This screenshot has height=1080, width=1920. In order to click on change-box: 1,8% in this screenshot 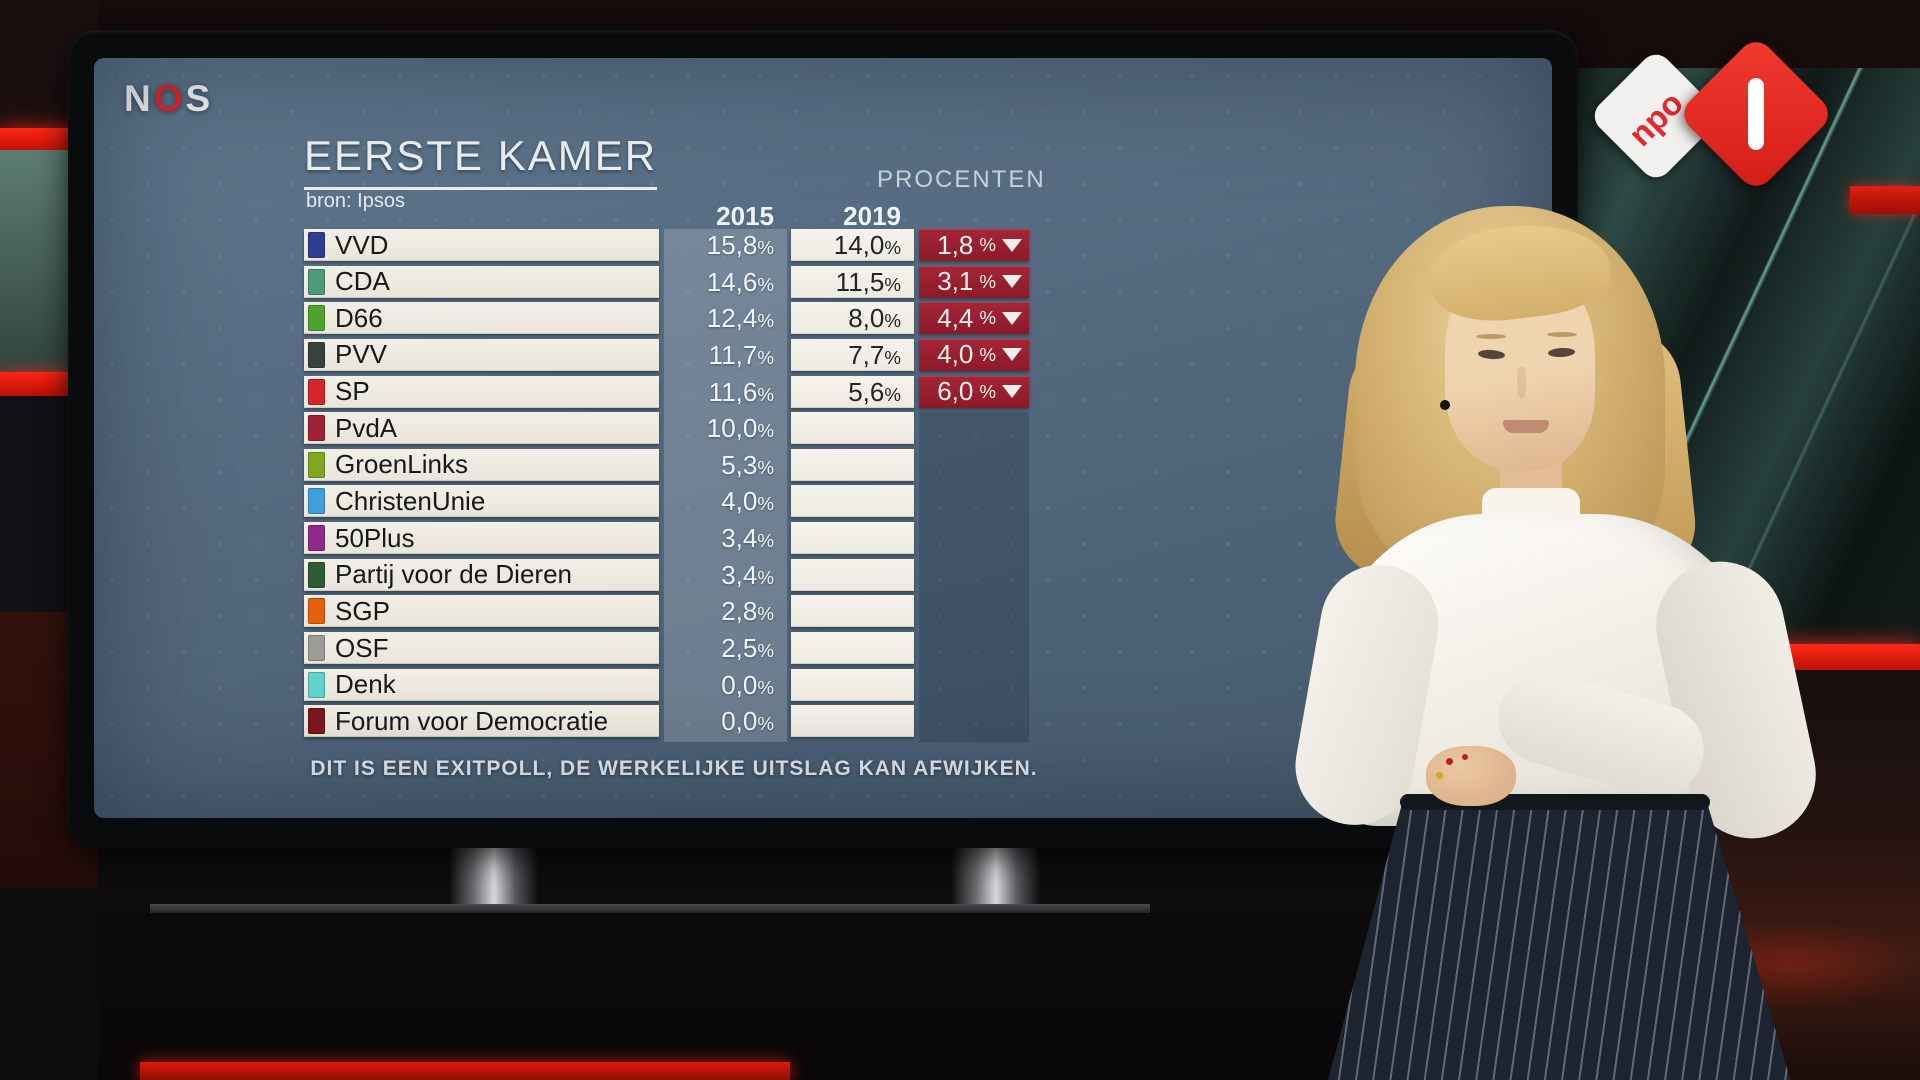, I will do `click(974, 245)`.